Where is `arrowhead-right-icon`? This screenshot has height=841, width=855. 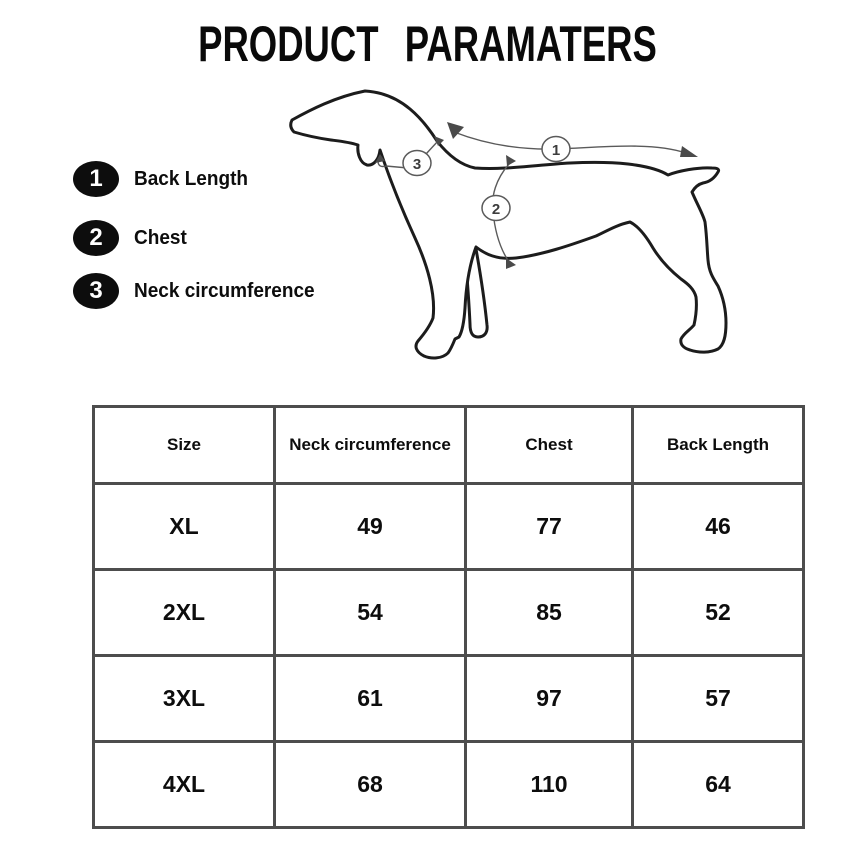
arrowhead-right-icon is located at coordinates (689, 151).